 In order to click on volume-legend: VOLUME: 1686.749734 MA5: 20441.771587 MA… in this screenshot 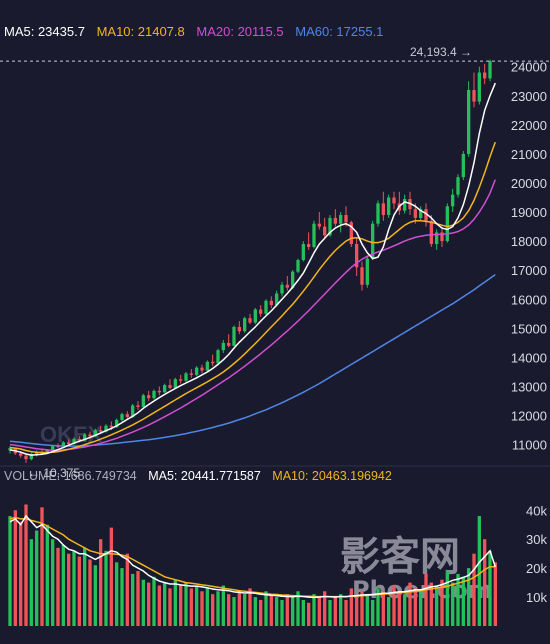, I will do `click(202, 476)`.